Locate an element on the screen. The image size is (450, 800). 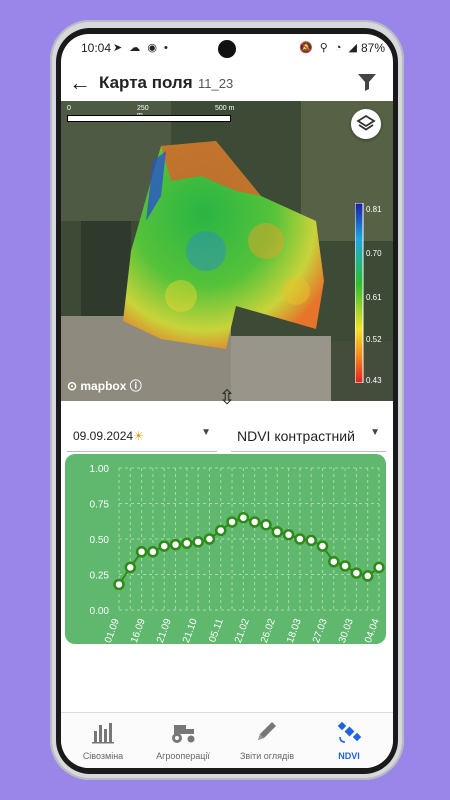
resize-handle-icon: ⇳ is located at coordinates (227, 398).